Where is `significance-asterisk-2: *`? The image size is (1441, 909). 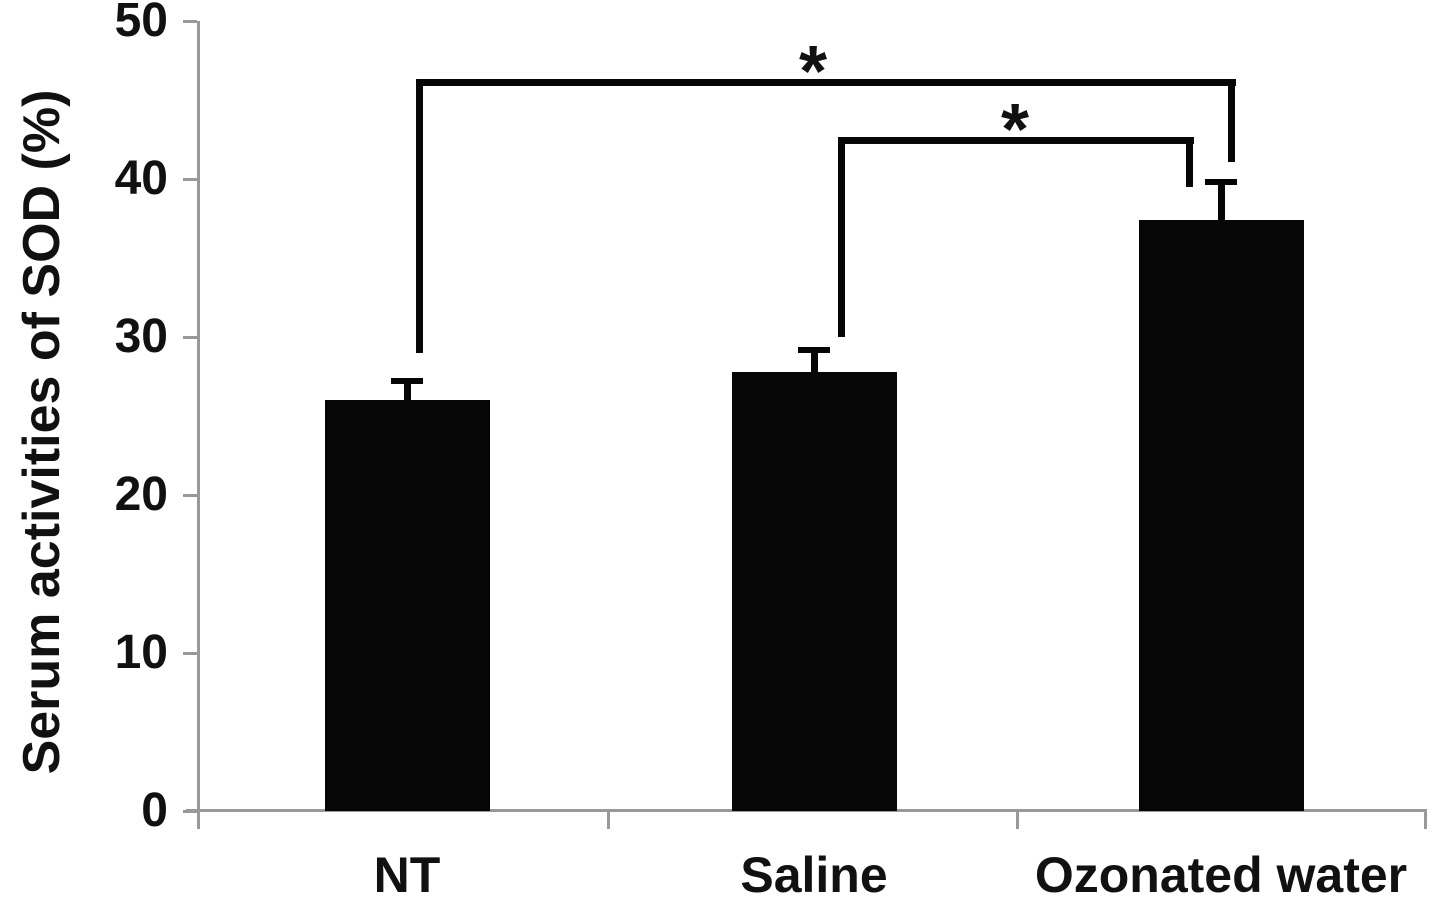 significance-asterisk-2: * is located at coordinates (1015, 130).